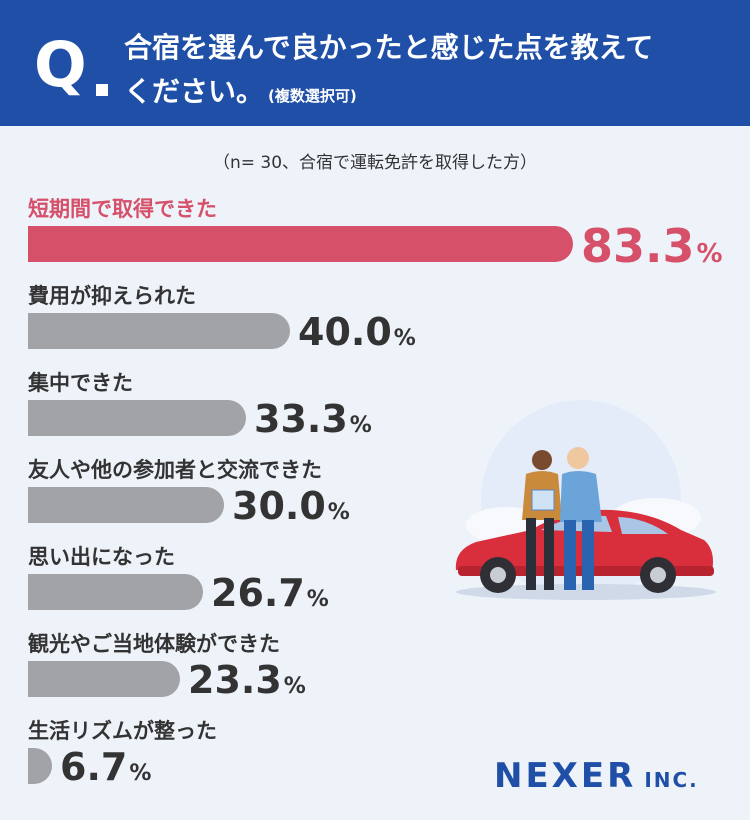 Image resolution: width=750 pixels, height=820 pixels. I want to click on sample-note: （n= 30、合宿で運転免許を取得した方）, so click(375, 163).